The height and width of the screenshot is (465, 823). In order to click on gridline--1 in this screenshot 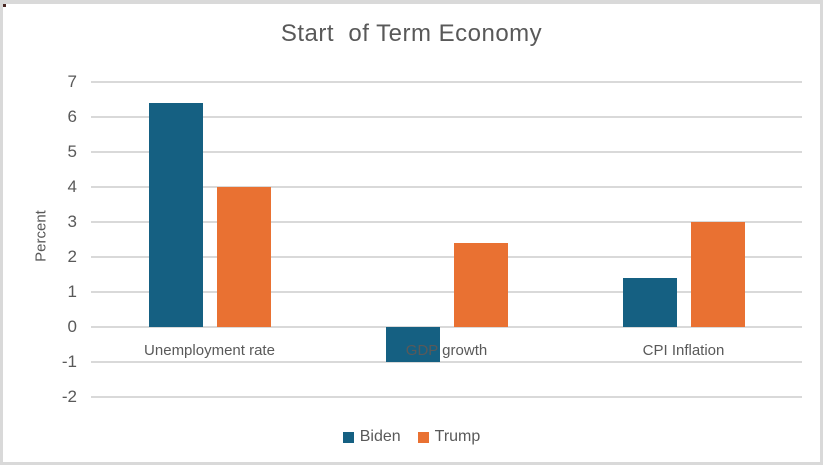, I will do `click(446, 362)`.